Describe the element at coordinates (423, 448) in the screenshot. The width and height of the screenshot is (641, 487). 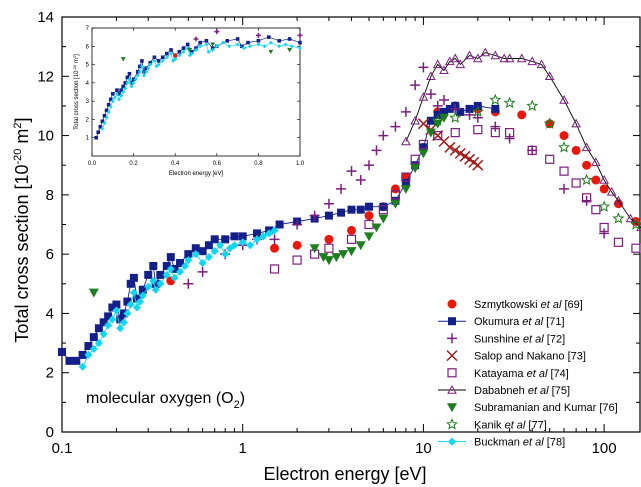
I see `x-tick-label: 10` at that location.